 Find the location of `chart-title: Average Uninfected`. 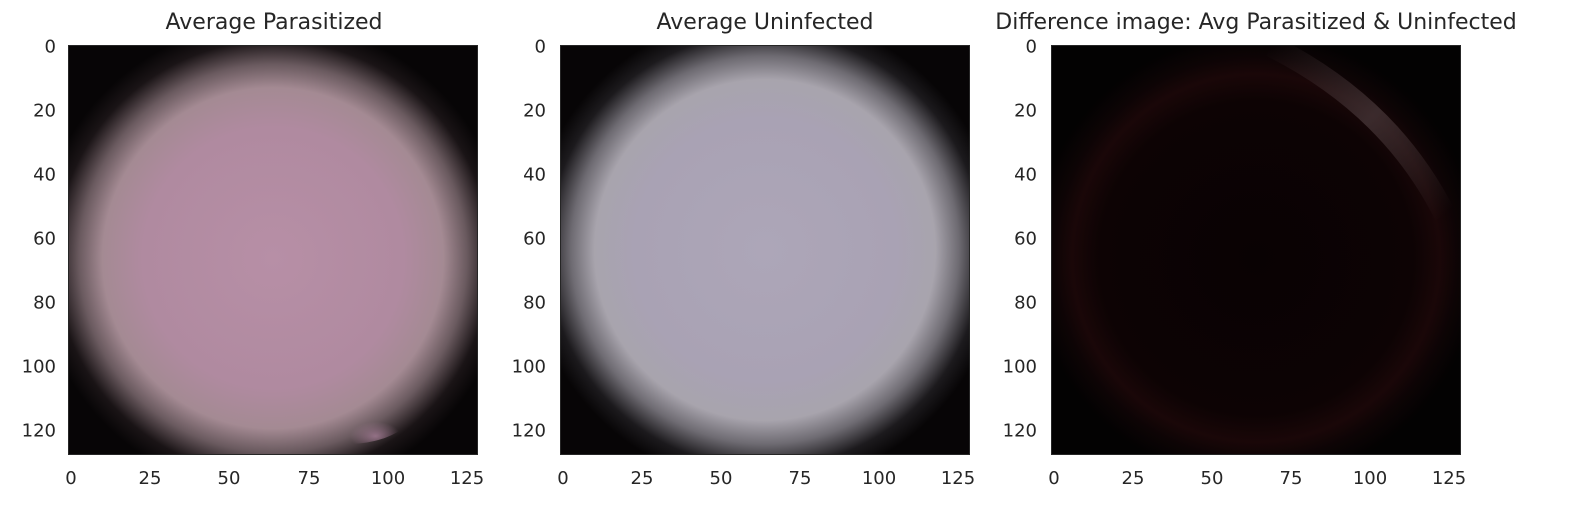

chart-title: Average Uninfected is located at coordinates (765, 22).